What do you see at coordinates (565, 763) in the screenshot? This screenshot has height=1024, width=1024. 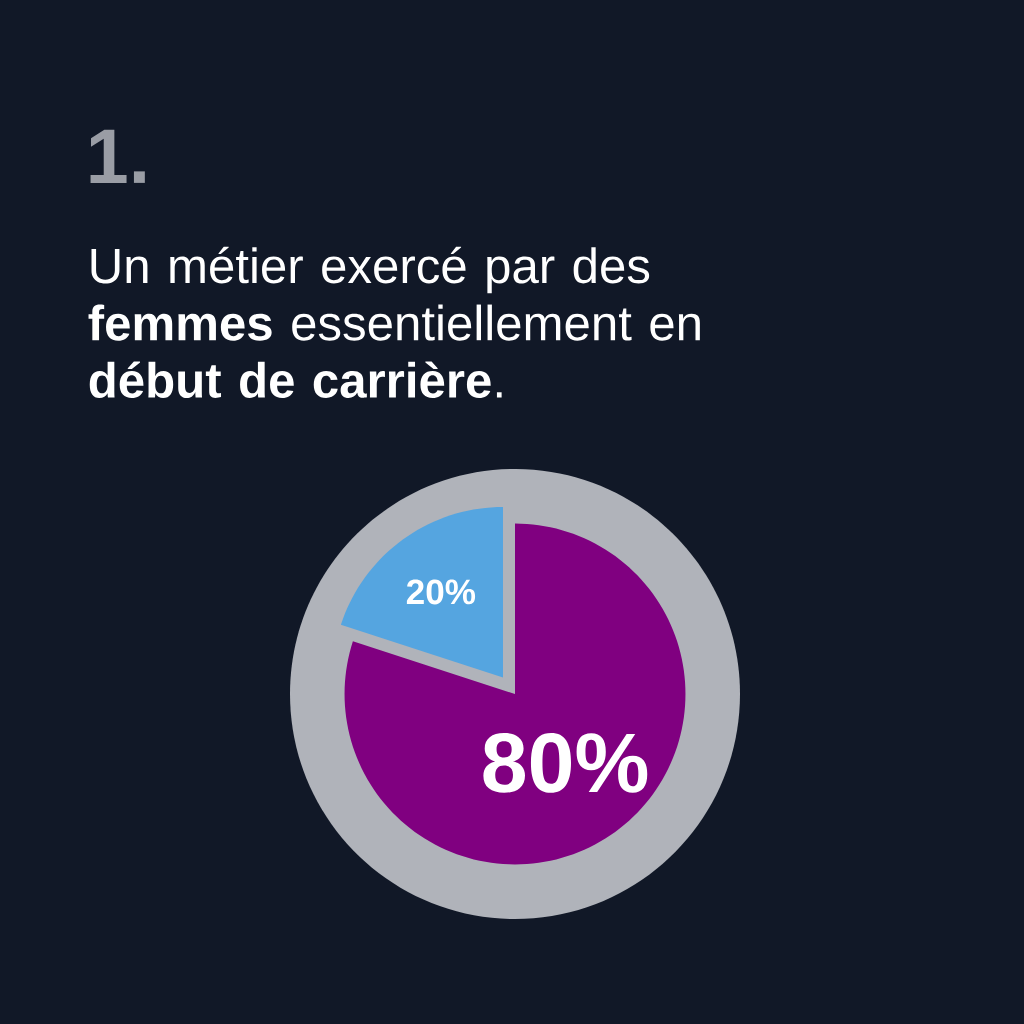 I see `data-label: 80%` at bounding box center [565, 763].